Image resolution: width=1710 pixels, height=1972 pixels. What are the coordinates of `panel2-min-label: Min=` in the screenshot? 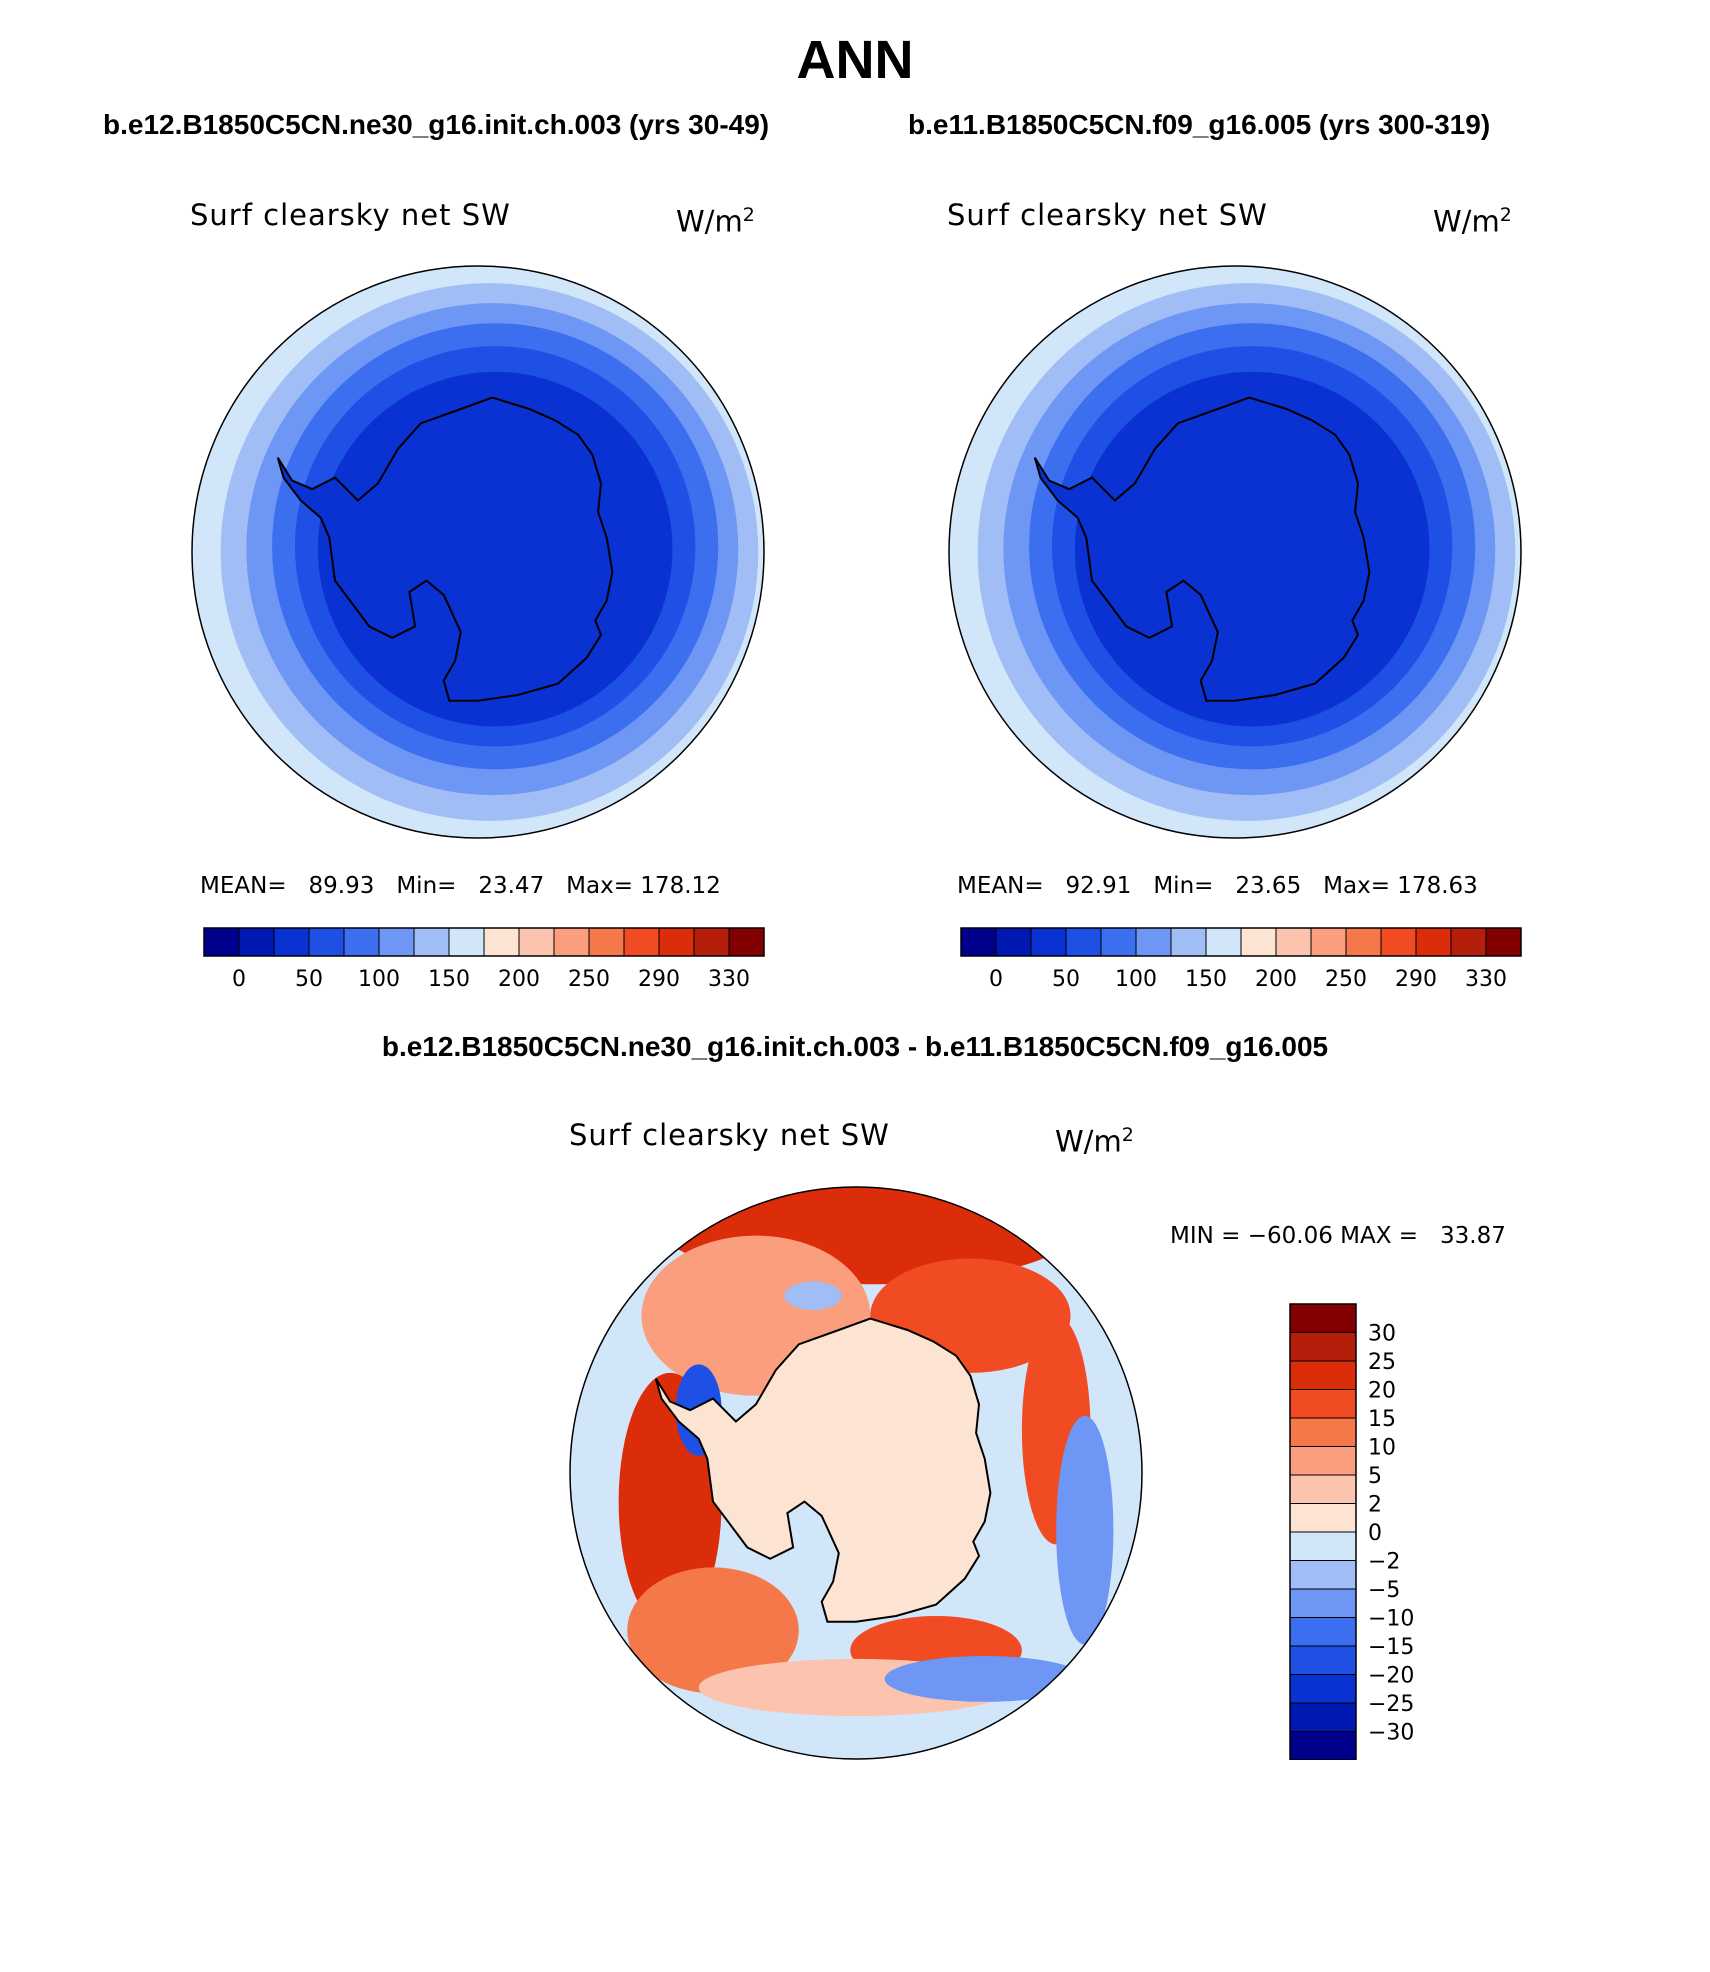 It's located at (1183, 886).